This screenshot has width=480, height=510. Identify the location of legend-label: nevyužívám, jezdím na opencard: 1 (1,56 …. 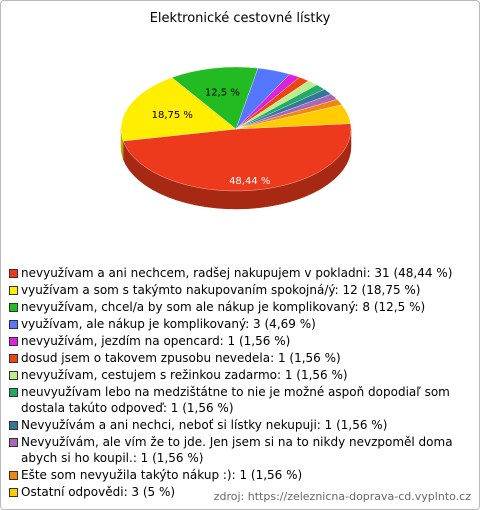
(156, 341).